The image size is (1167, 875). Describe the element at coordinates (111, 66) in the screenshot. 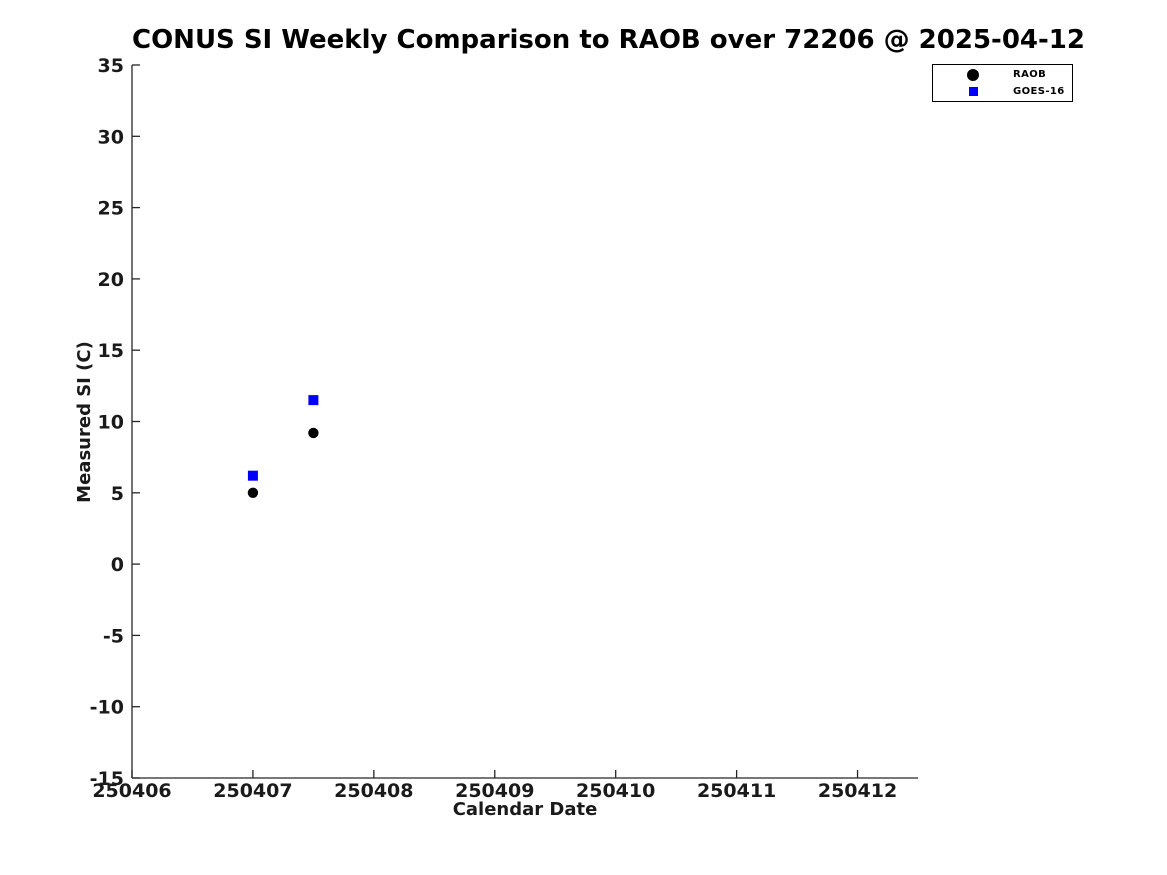

I see `y-tick-label: 35` at that location.